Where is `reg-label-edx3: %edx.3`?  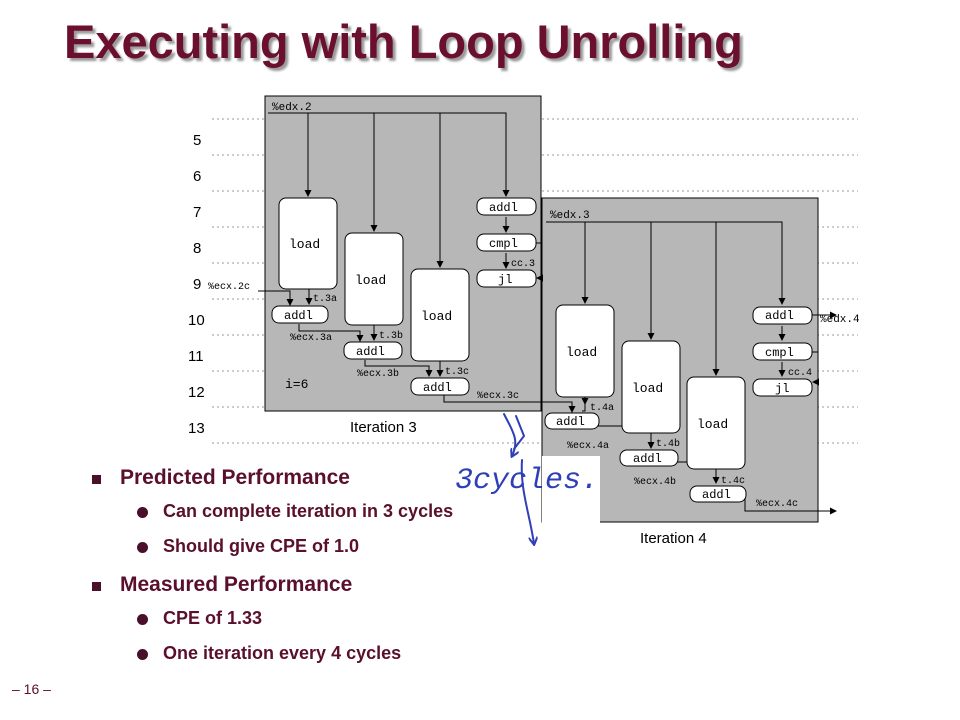 reg-label-edx3: %edx.3 is located at coordinates (570, 216).